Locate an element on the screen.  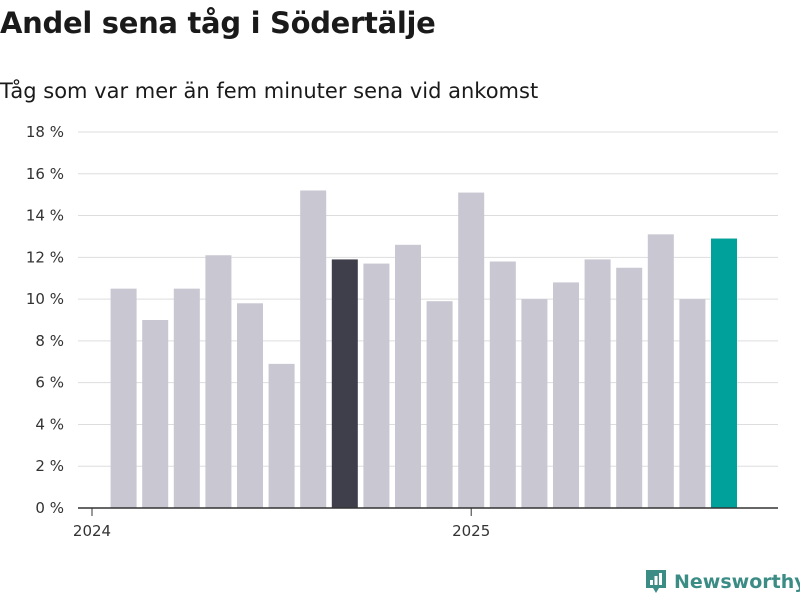
y-tick-label: 0 % is located at coordinates (49, 508).